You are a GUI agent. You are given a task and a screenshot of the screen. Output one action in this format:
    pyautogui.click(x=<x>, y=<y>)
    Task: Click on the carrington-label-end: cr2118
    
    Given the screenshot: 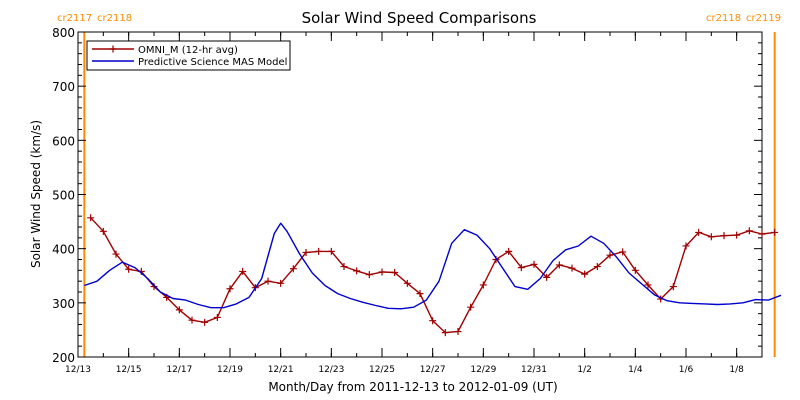 What is the action you would take?
    pyautogui.click(x=114, y=18)
    